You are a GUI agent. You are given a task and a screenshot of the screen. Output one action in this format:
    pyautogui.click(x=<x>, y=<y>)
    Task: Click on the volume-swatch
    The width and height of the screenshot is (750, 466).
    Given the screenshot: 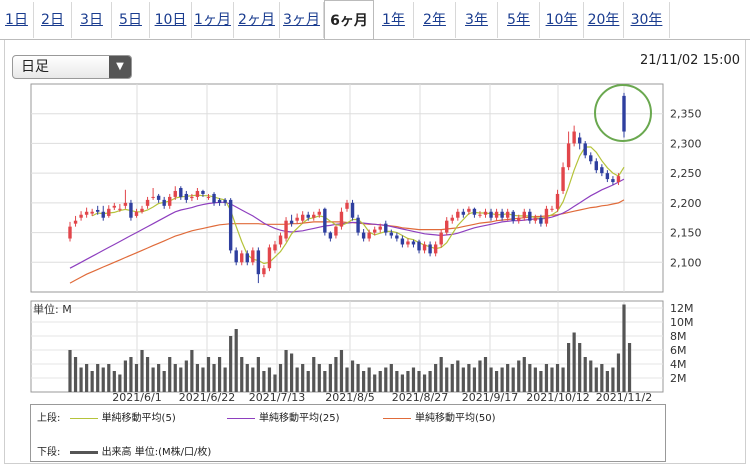 What is the action you would take?
    pyautogui.click(x=83, y=452)
    